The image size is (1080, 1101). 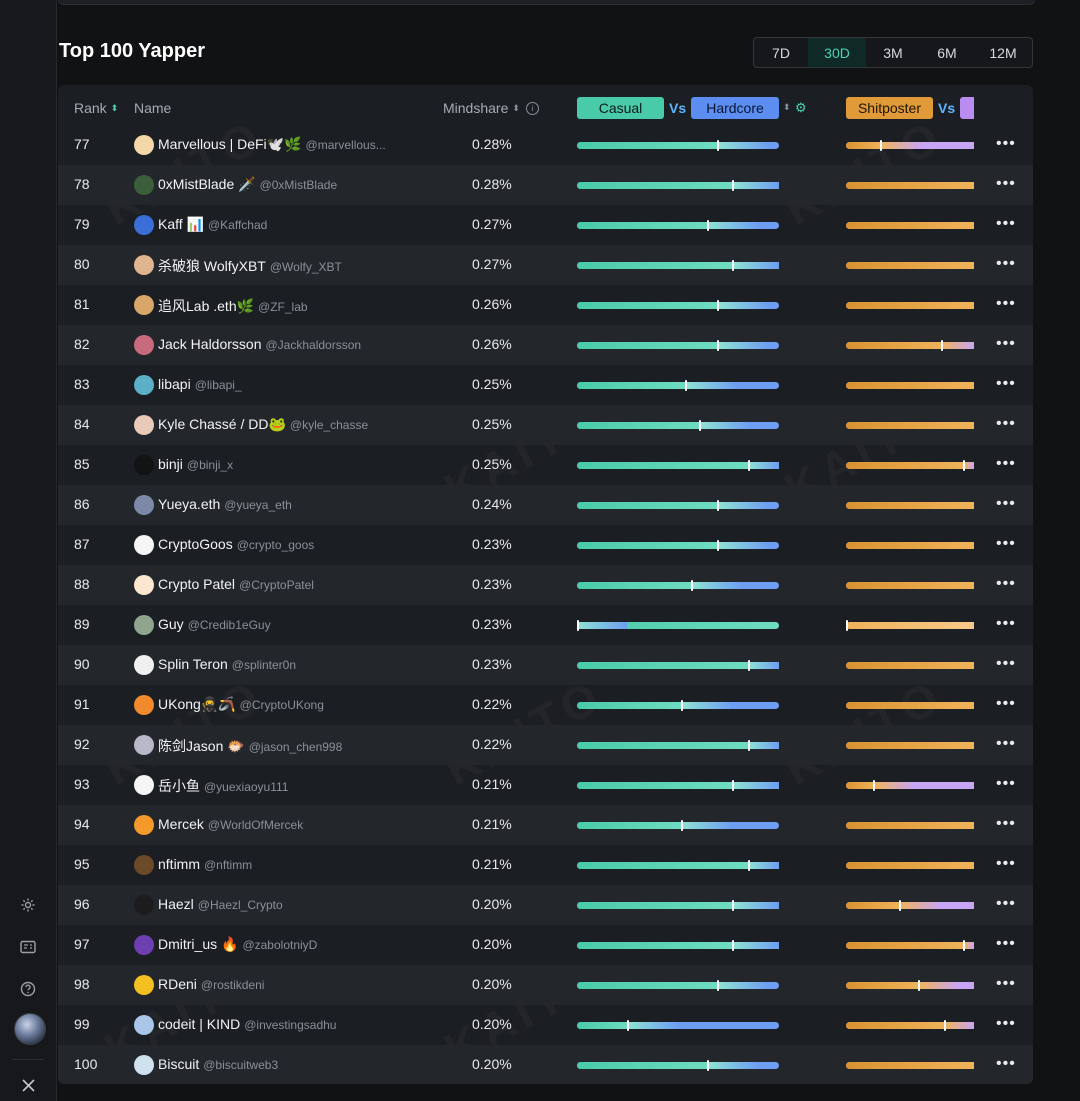 I want to click on handle: @yuexiaoyu111, so click(x=246, y=787).